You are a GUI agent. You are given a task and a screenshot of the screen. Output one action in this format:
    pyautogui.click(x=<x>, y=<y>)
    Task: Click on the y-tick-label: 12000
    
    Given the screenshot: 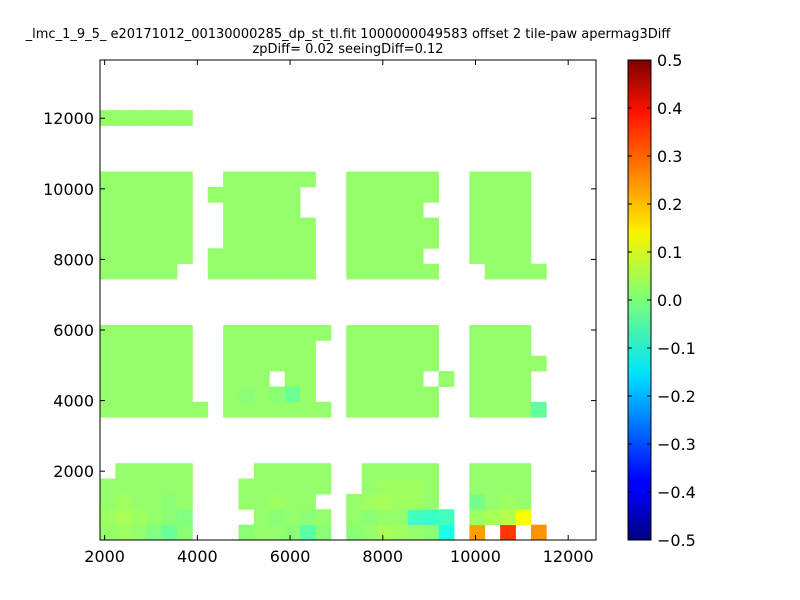 What is the action you would take?
    pyautogui.click(x=68, y=118)
    